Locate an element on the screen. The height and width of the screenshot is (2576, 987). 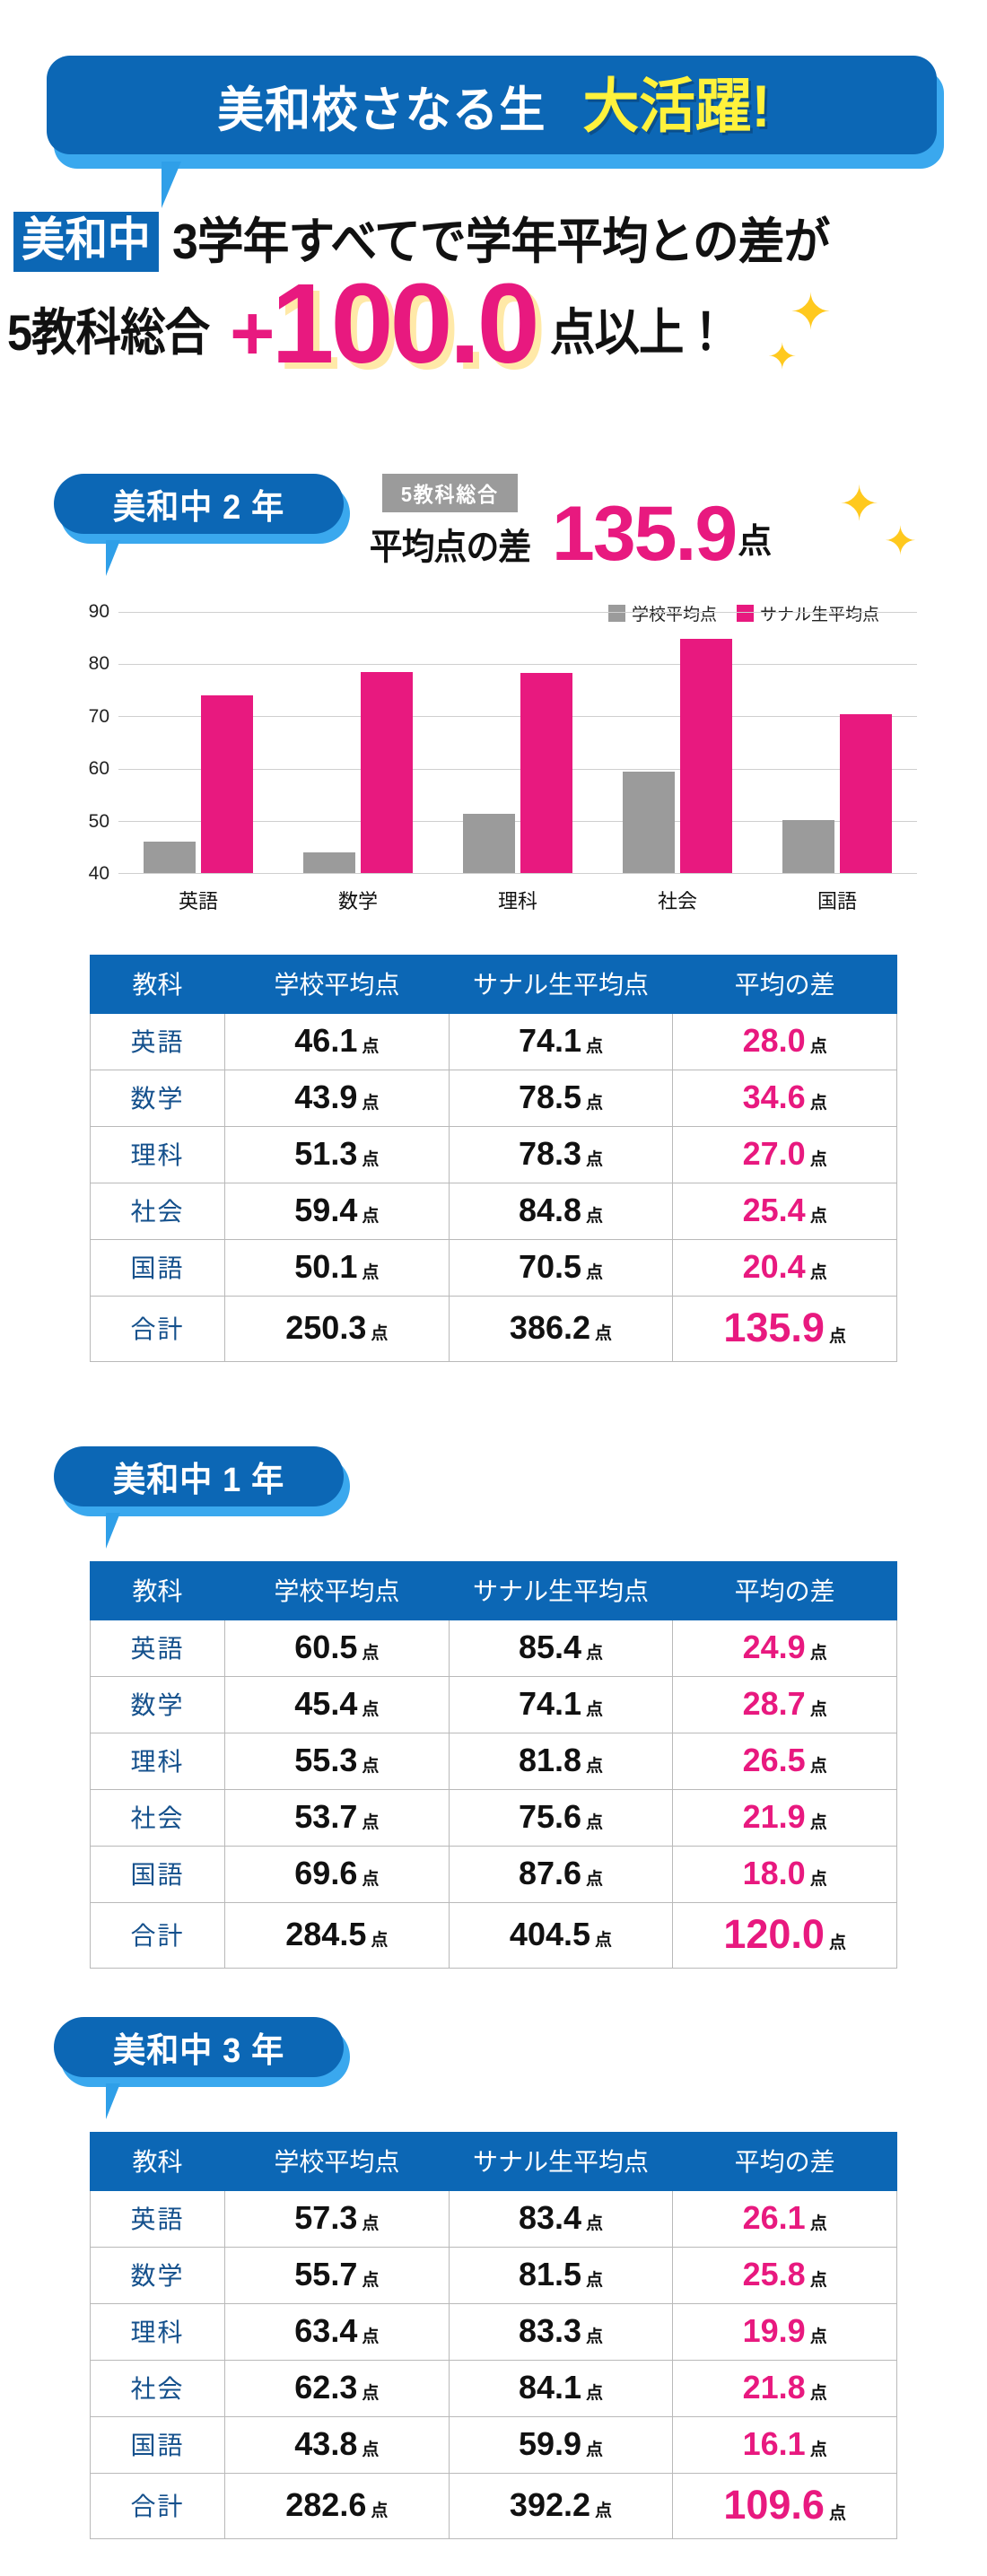
cell-difference: 20.4 点 is located at coordinates (784, 1268).